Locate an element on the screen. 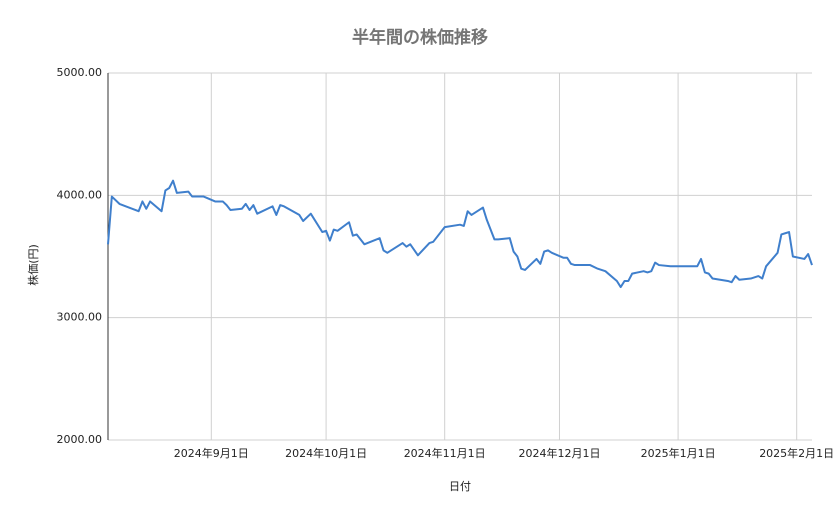 The width and height of the screenshot is (839, 519). y-tick-label: 5000.00 is located at coordinates (80, 72).